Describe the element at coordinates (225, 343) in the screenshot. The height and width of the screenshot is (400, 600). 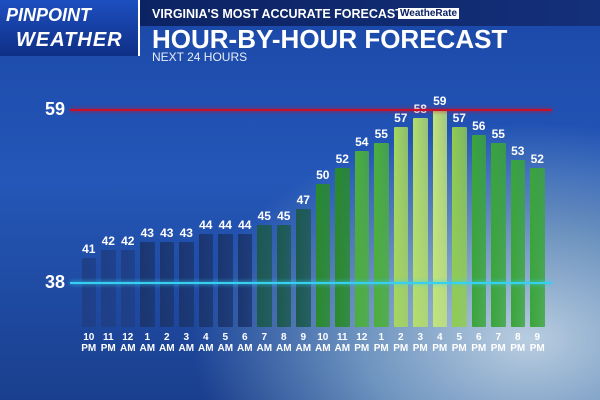
I see `x-tick-label: 5 AM` at that location.